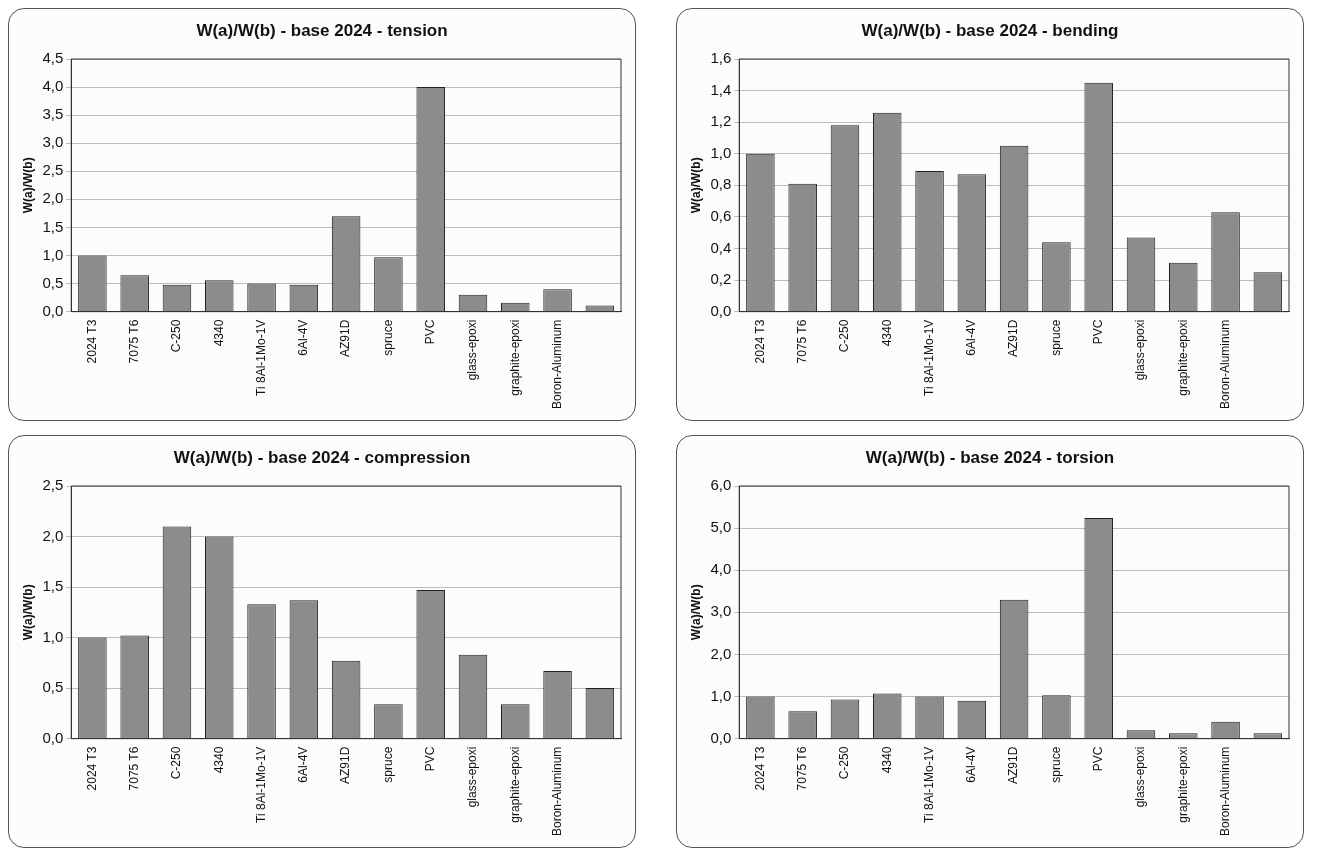  Describe the element at coordinates (721, 485) in the screenshot. I see `y-tick-label: 6,0` at that location.